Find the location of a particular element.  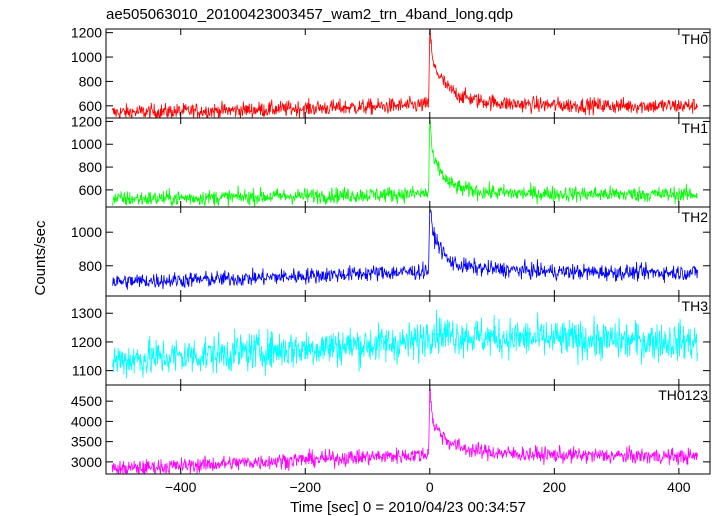

panel-label: TH0 is located at coordinates (695, 39).